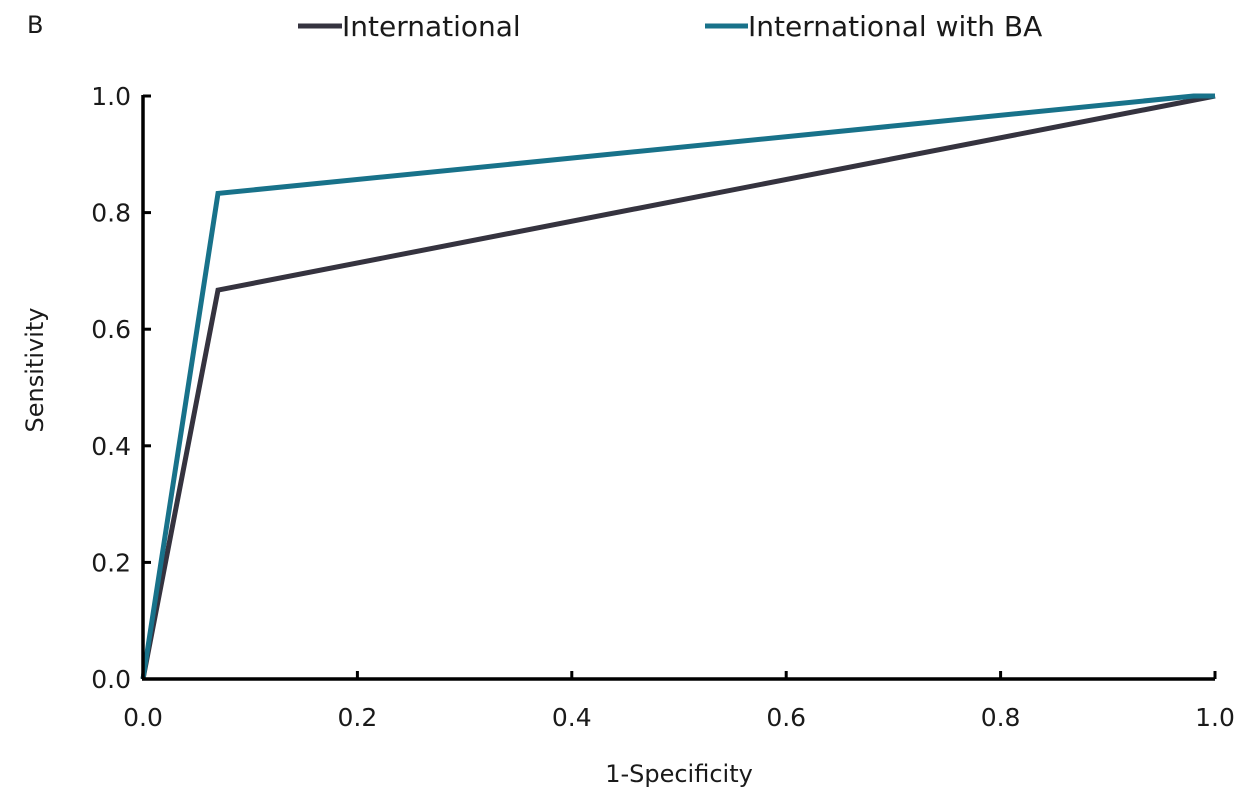 This screenshot has width=1249, height=792. Describe the element at coordinates (1215, 717) in the screenshot. I see `x-tick-label: 1.0` at that location.